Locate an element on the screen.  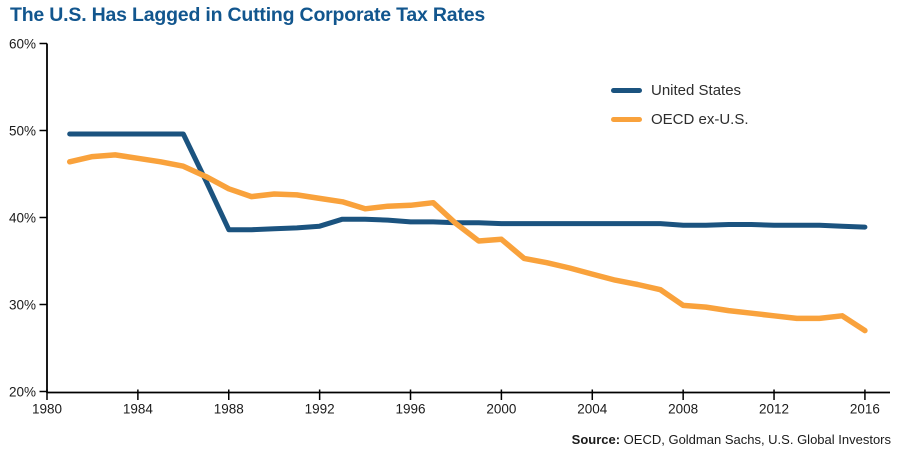
oecd-line-swatch is located at coordinates (626, 119).